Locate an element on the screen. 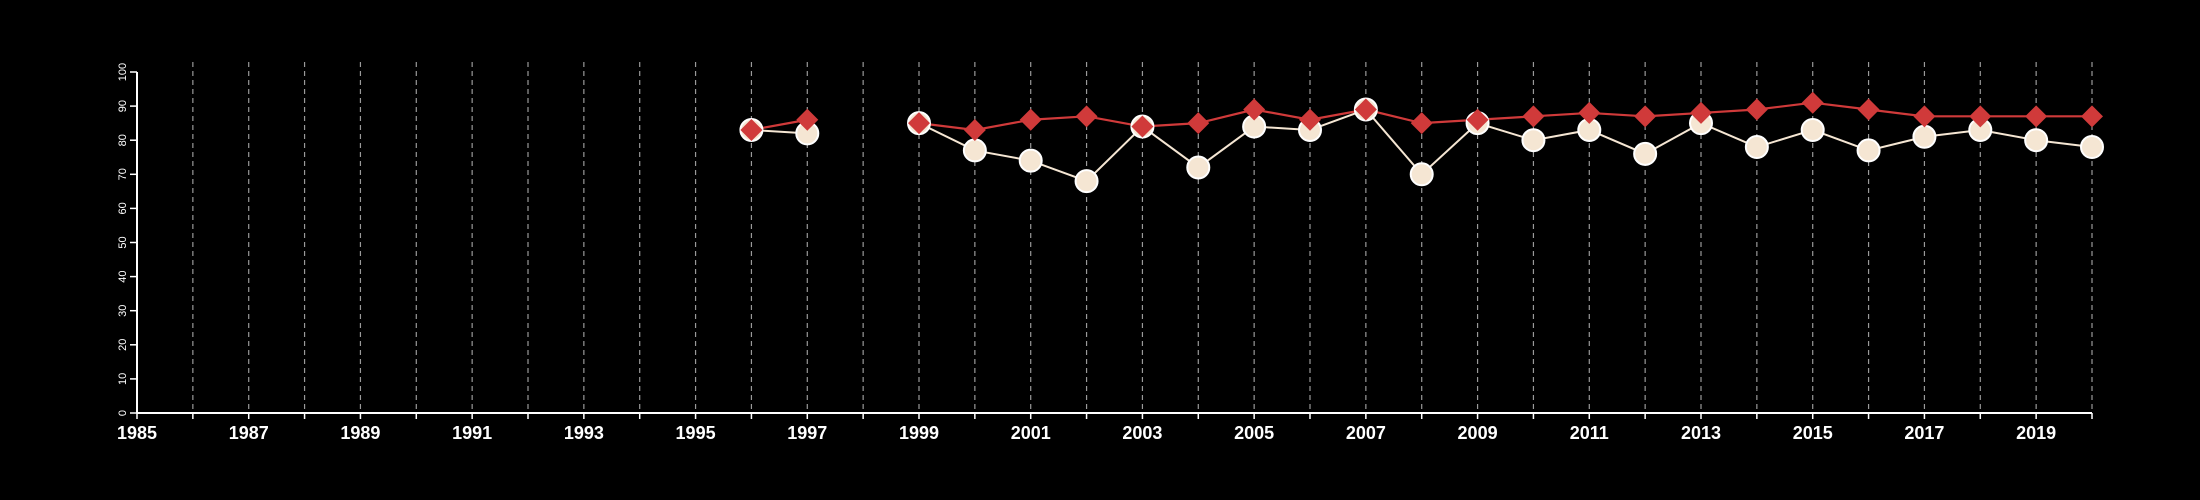 This screenshot has height=500, width=2200. diamond-point-2008 is located at coordinates (1421, 123).